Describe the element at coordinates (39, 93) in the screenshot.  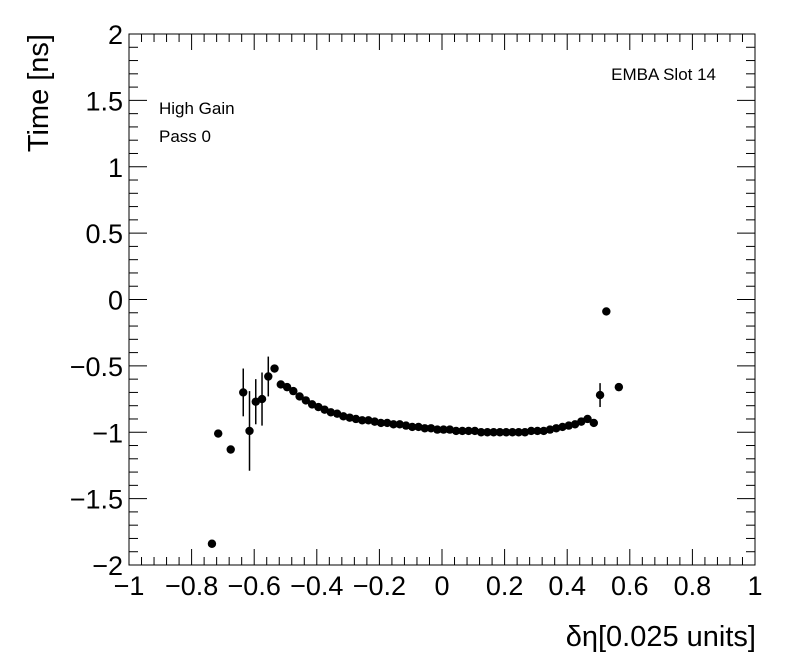
I see `y-axis-title: Time [ns]` at that location.